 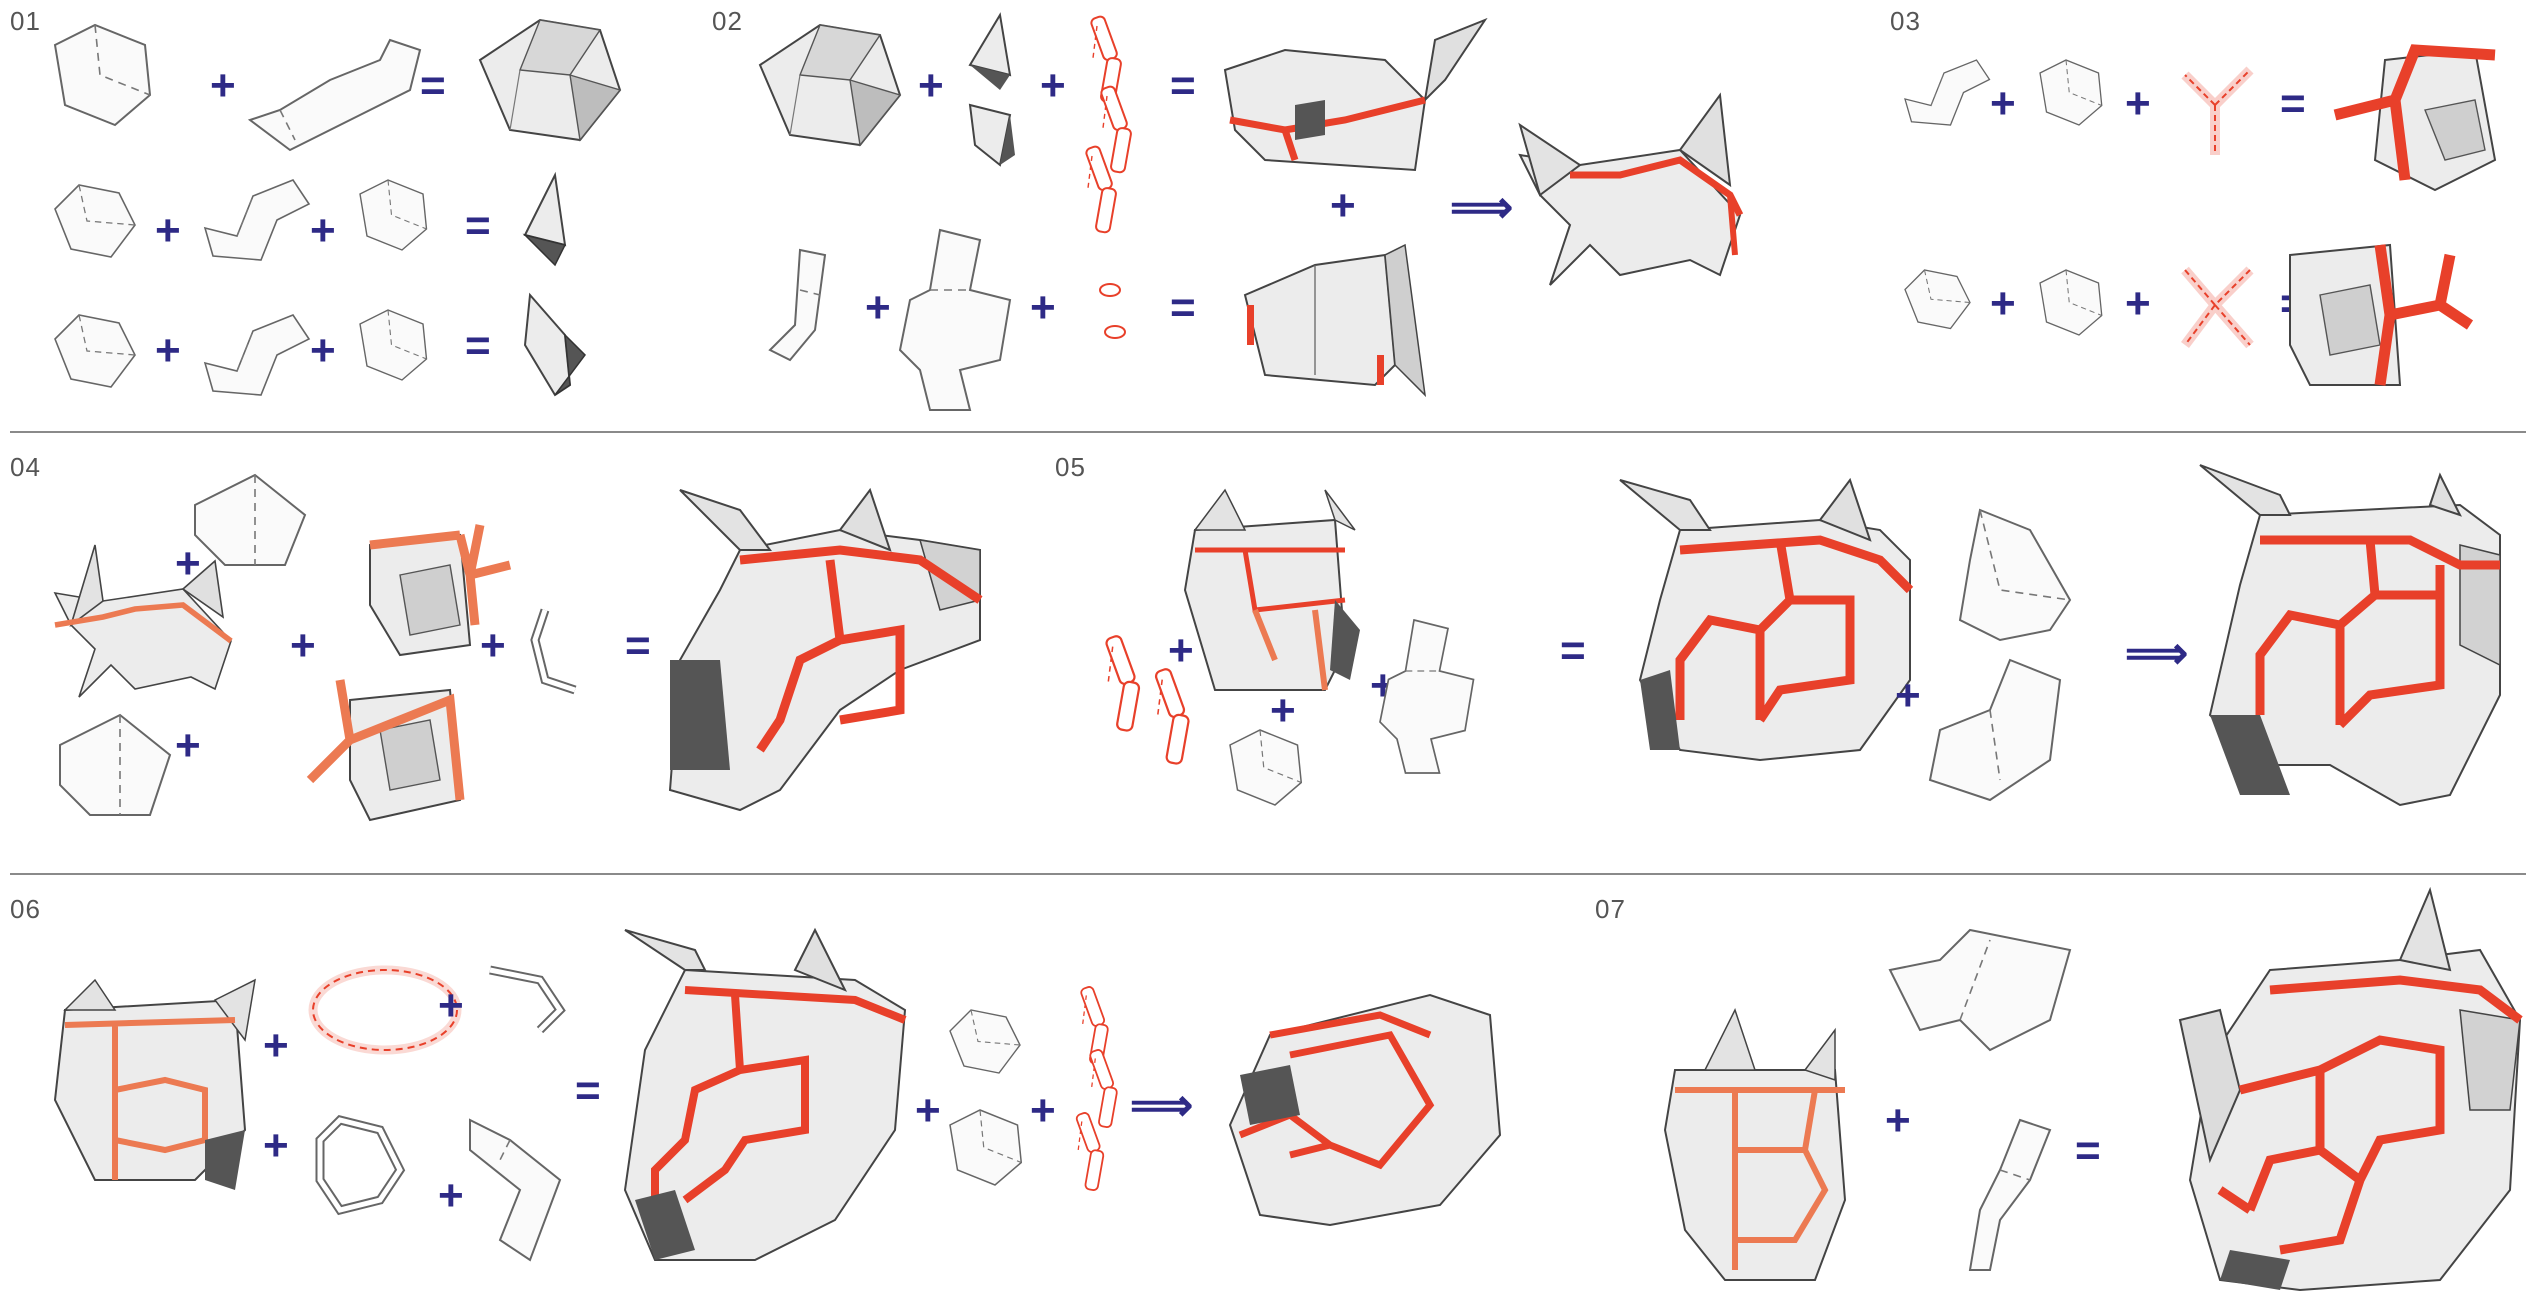 I want to click on step-03-label: 03, so click(x=1905, y=21).